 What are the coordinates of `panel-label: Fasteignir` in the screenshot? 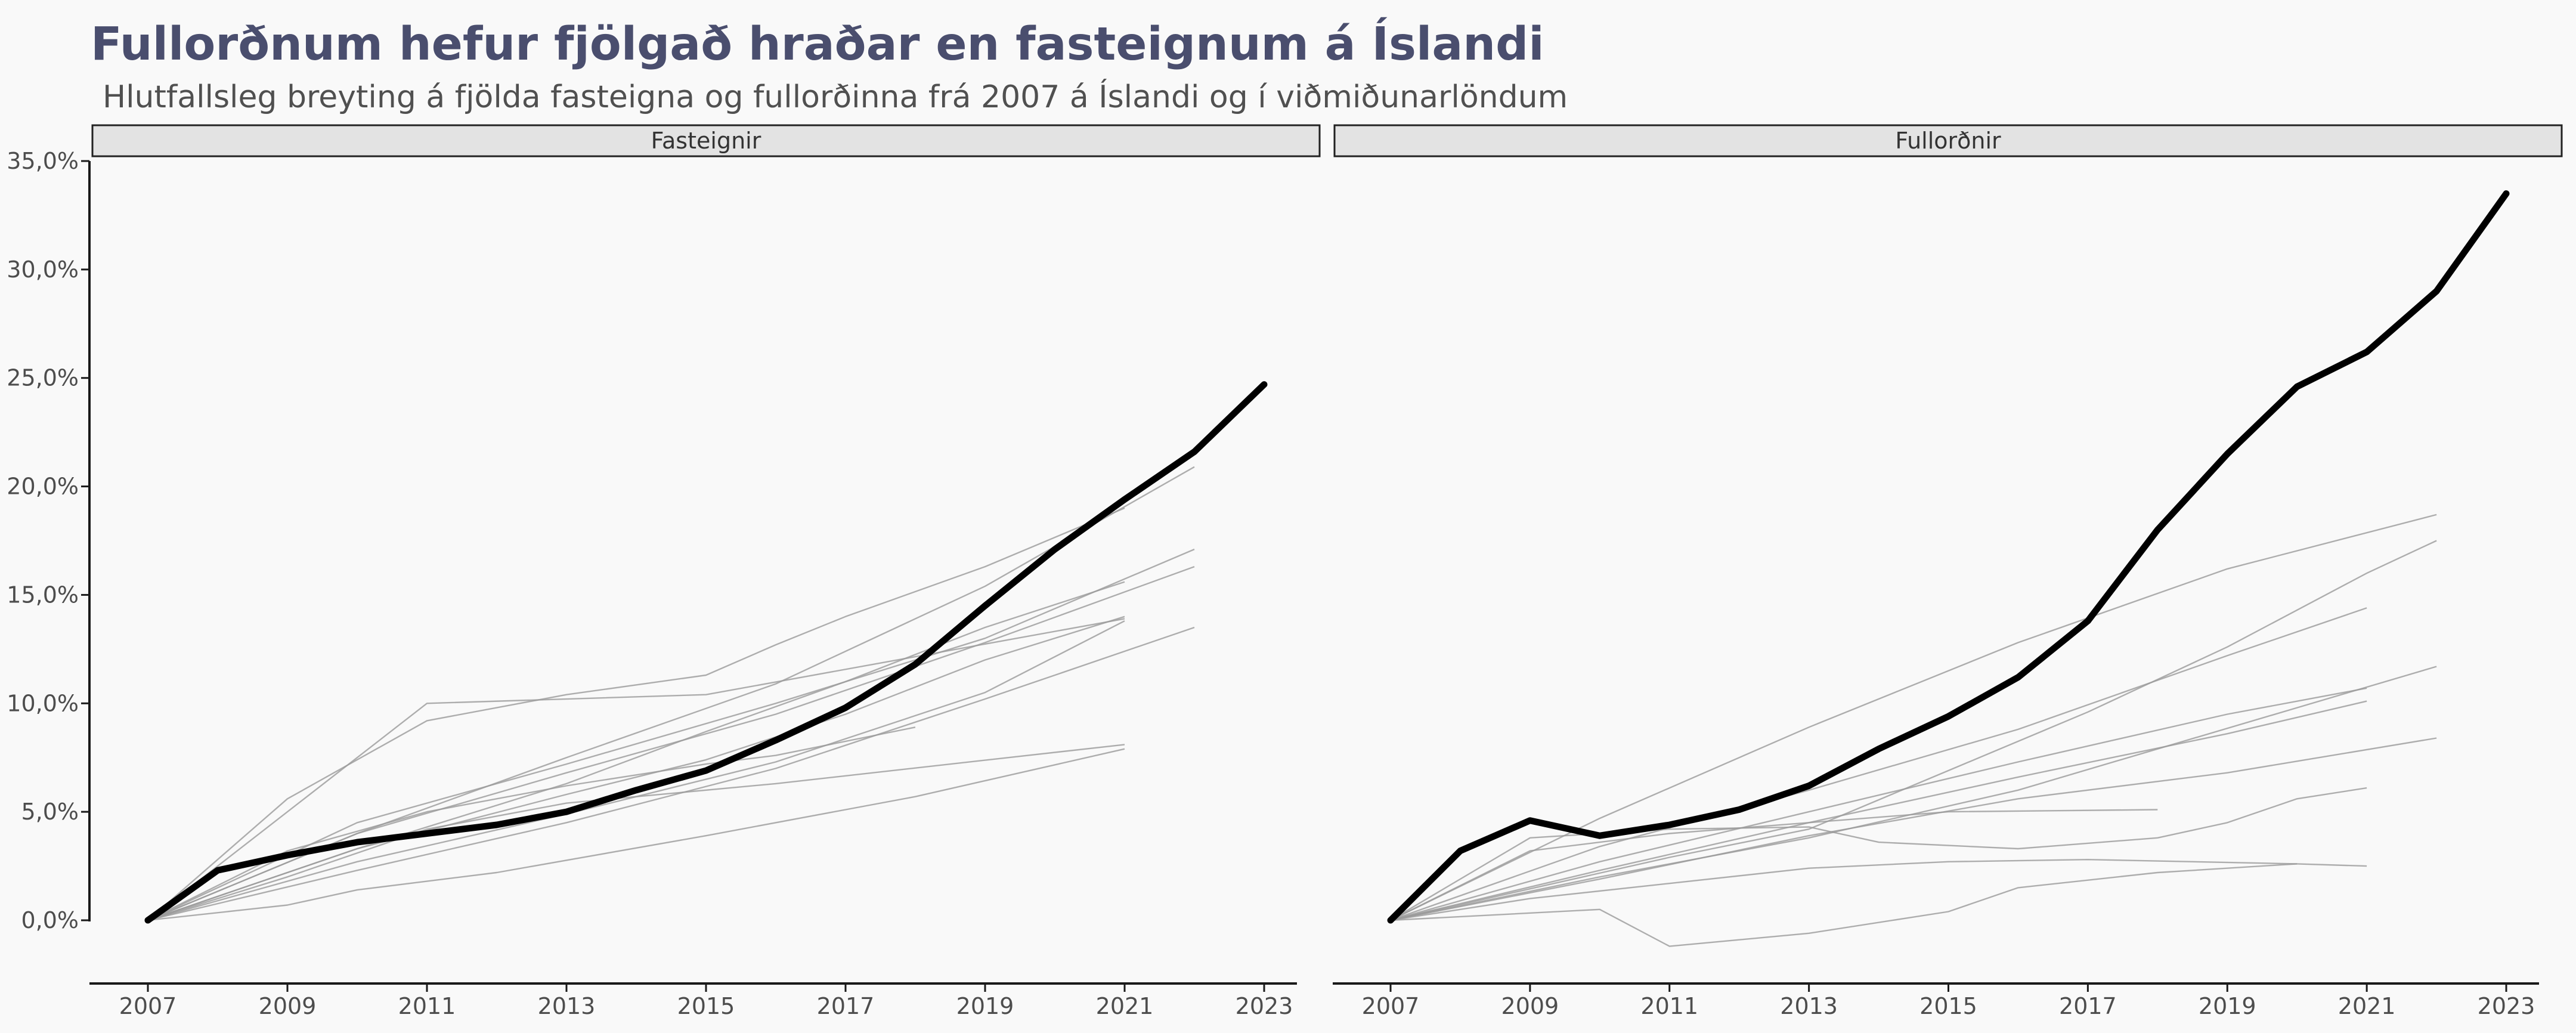 It's located at (706, 141).